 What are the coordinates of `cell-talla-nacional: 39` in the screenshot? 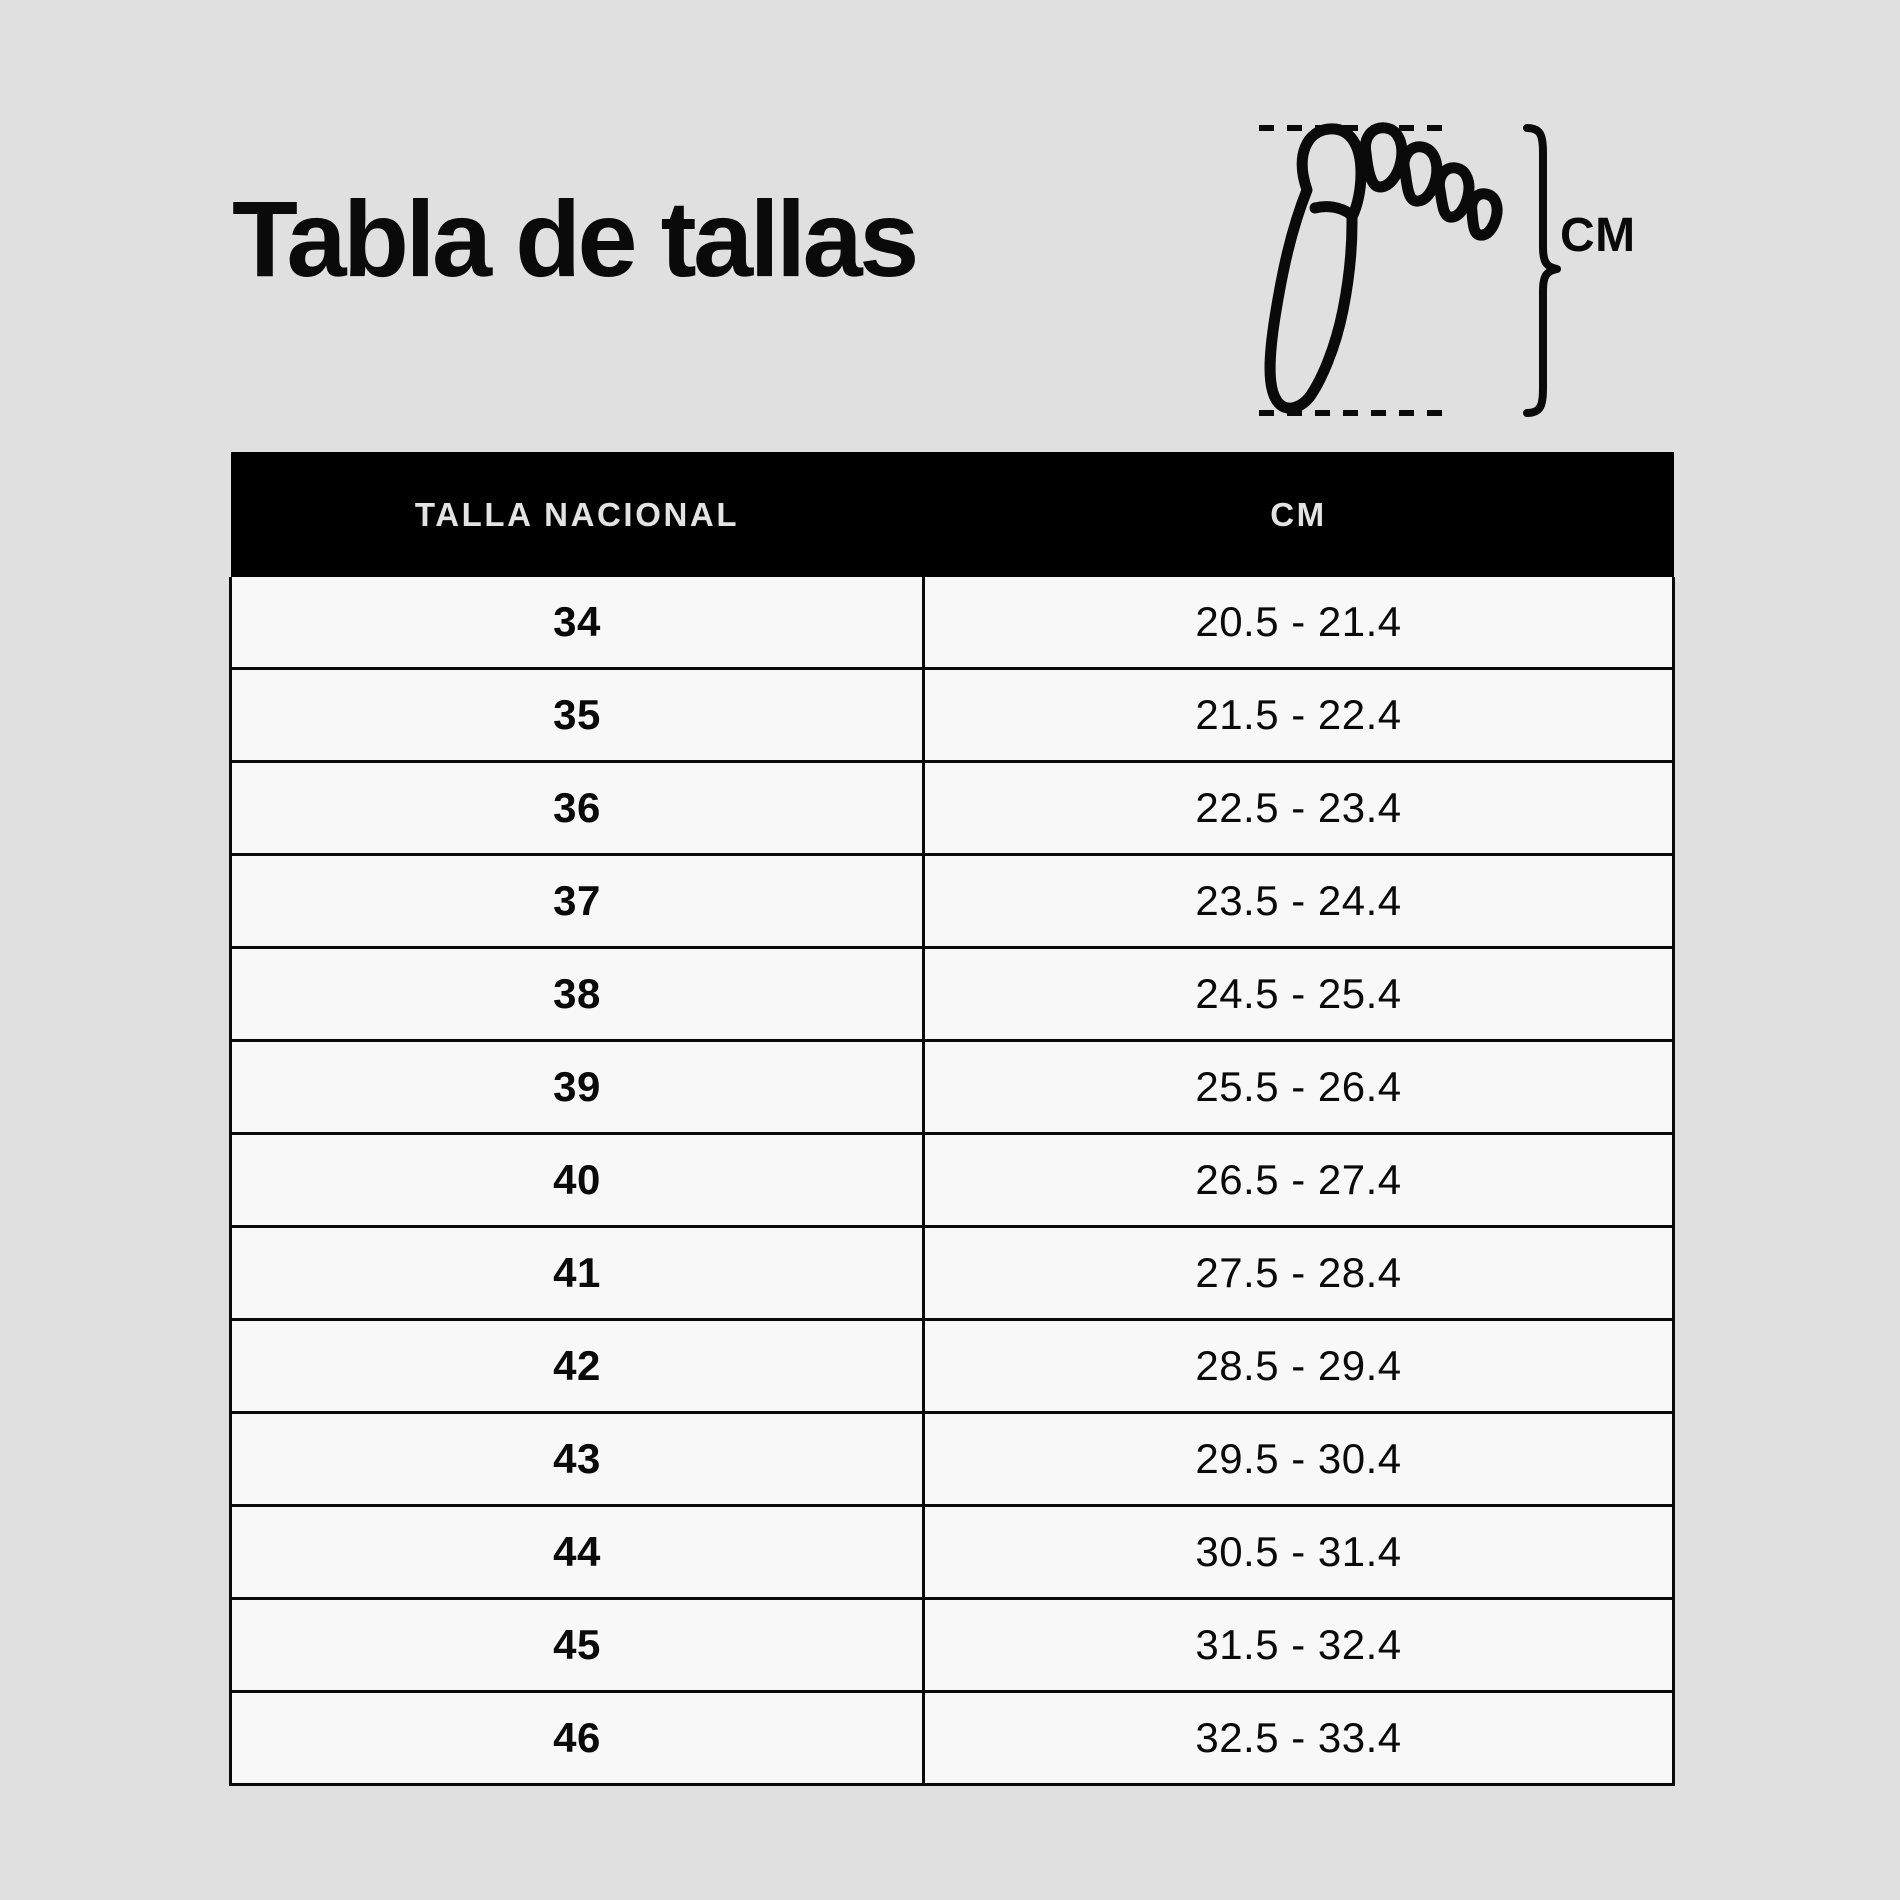 It's located at (577, 1087).